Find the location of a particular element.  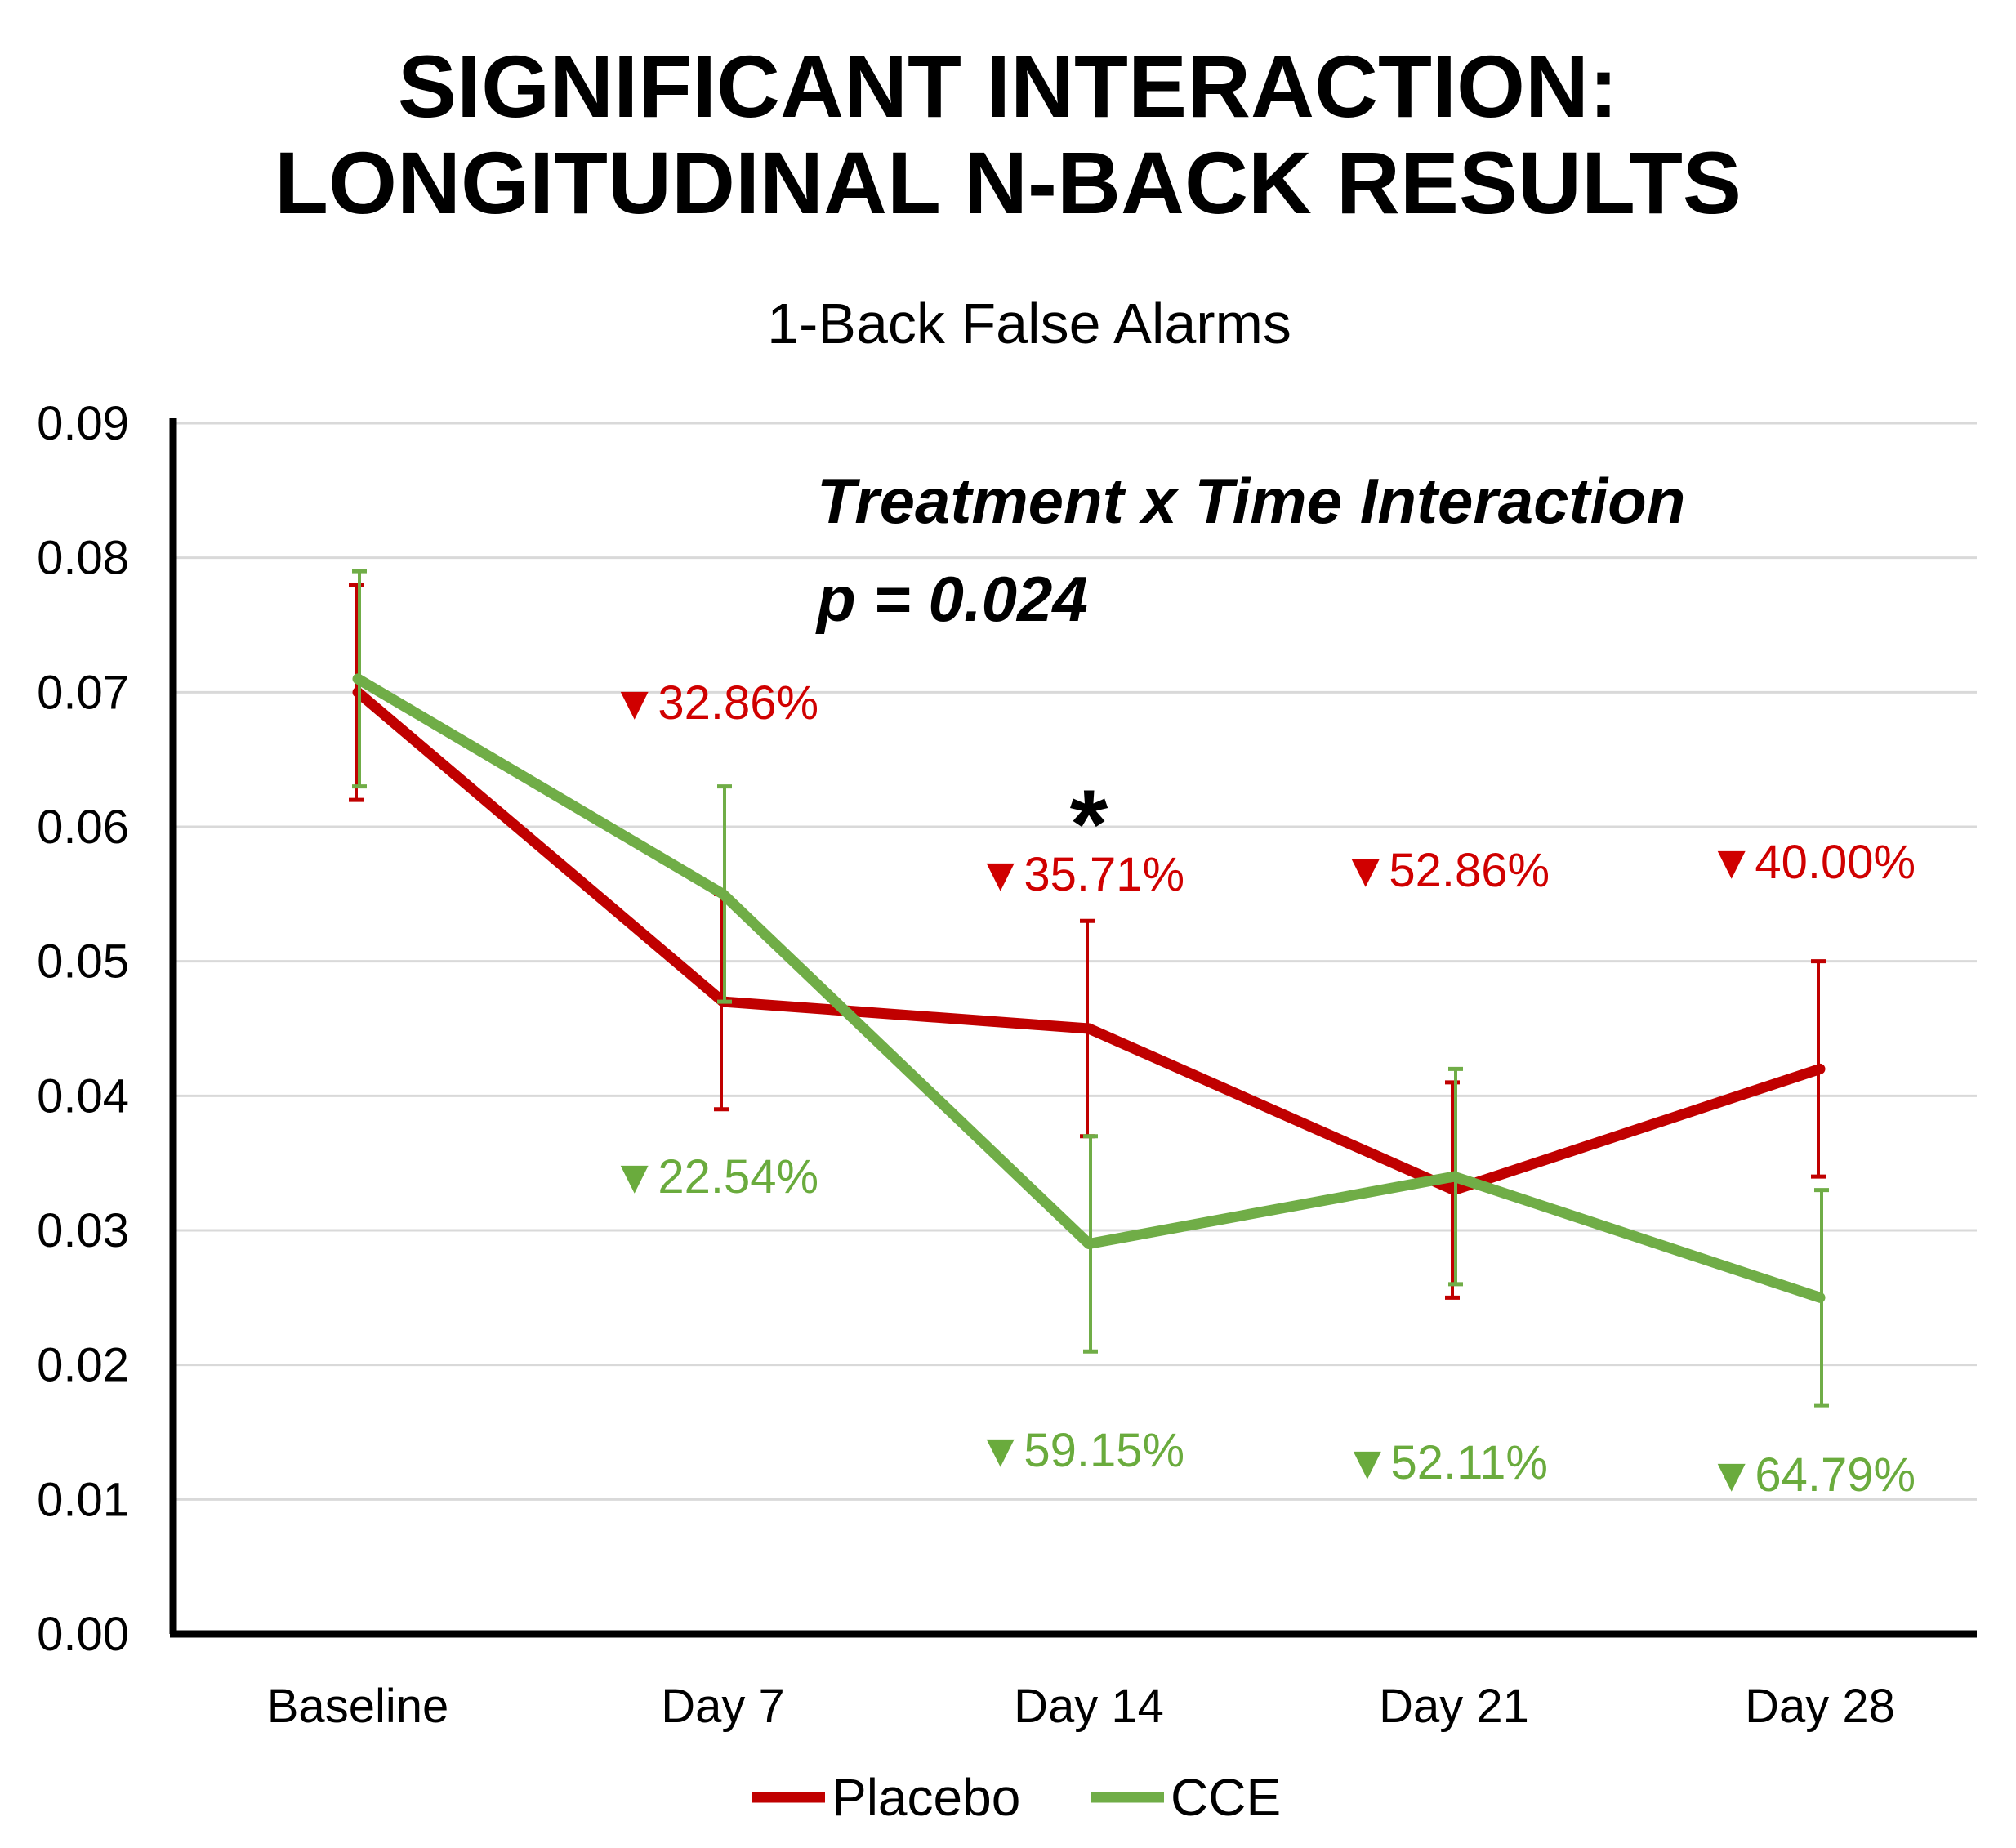

chart-title-line-1: SIGNIFICANT INTERACTION: is located at coordinates (1008, 86).